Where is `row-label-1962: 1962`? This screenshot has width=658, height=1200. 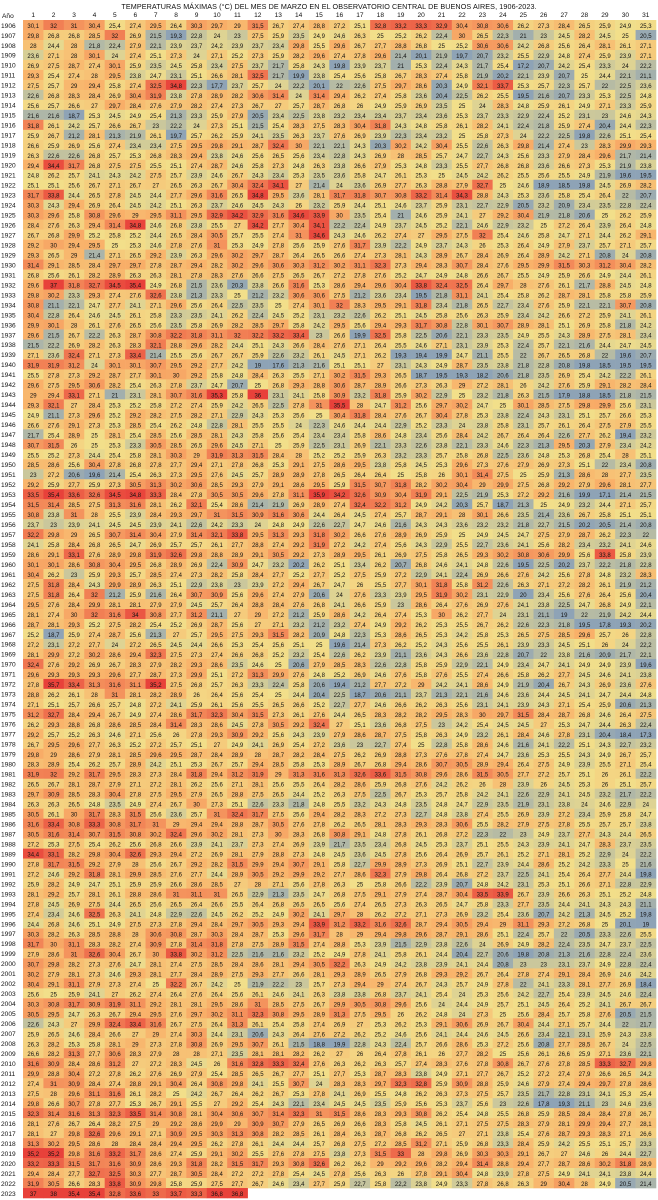
row-label-1962: 1962 is located at coordinates (8, 585).